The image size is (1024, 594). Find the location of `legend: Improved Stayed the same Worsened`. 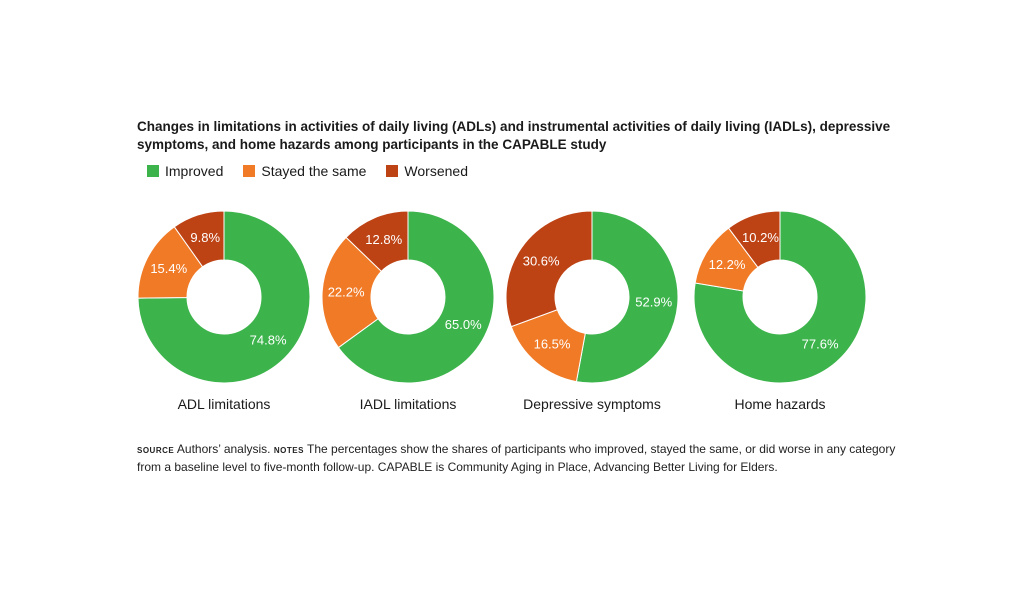

legend: Improved Stayed the same Worsened is located at coordinates (307, 171).